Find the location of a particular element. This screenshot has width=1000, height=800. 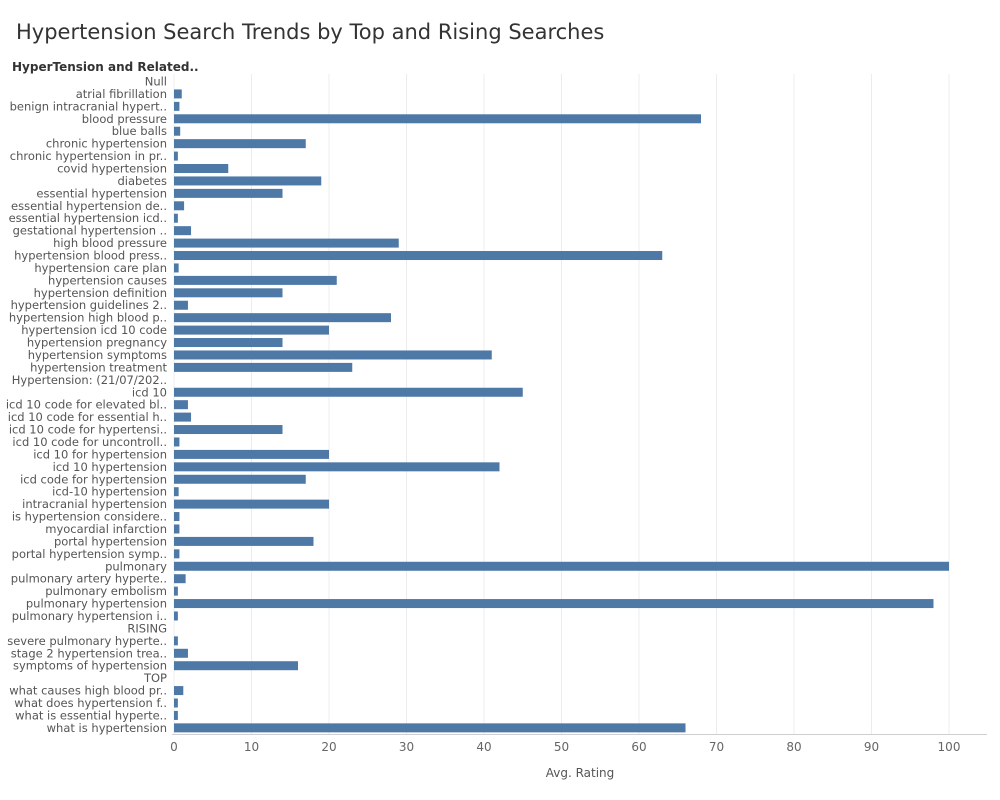

category-label: hypertension treatment is located at coordinates (98, 367).